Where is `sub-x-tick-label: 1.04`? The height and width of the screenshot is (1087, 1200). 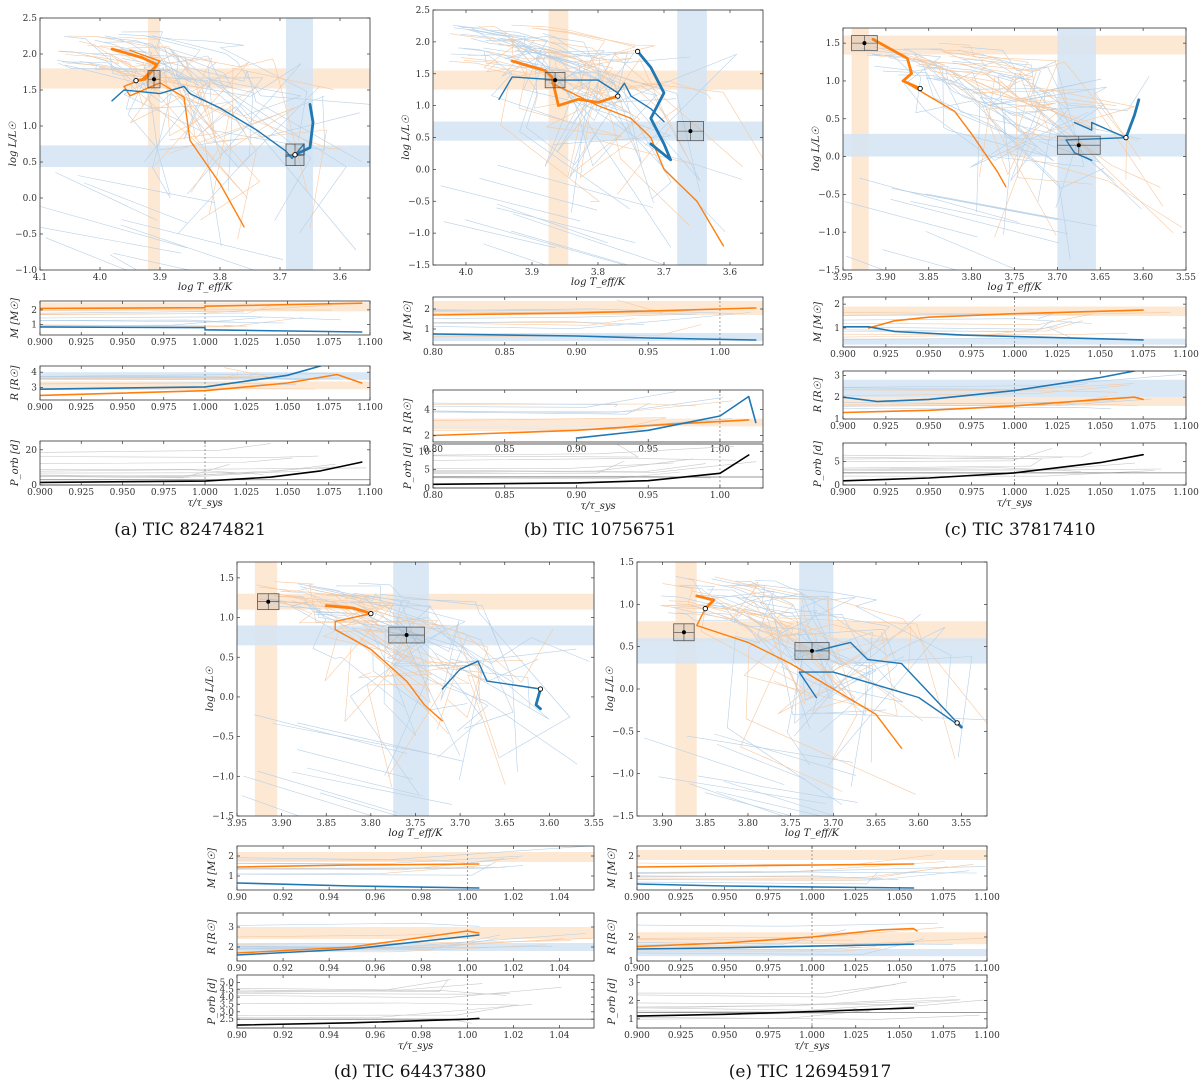
sub-x-tick-label: 1.04 is located at coordinates (559, 898).